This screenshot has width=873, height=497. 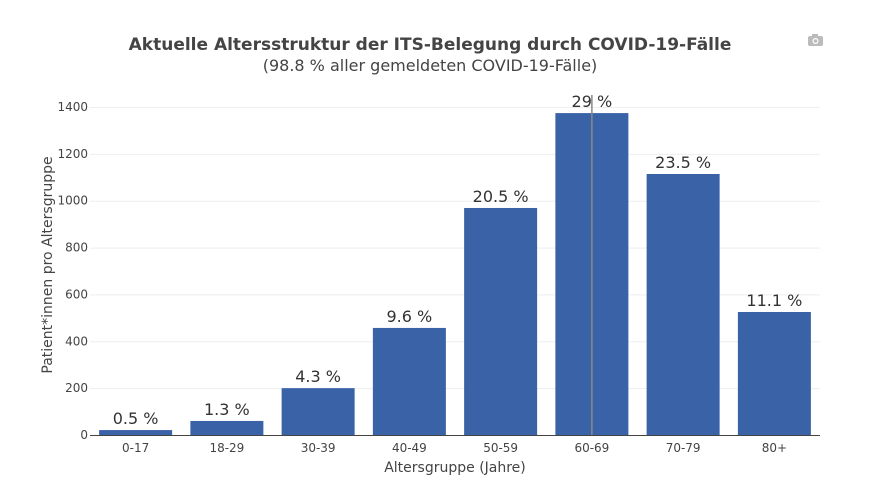 I want to click on data-label: 4.3 %, so click(x=318, y=376).